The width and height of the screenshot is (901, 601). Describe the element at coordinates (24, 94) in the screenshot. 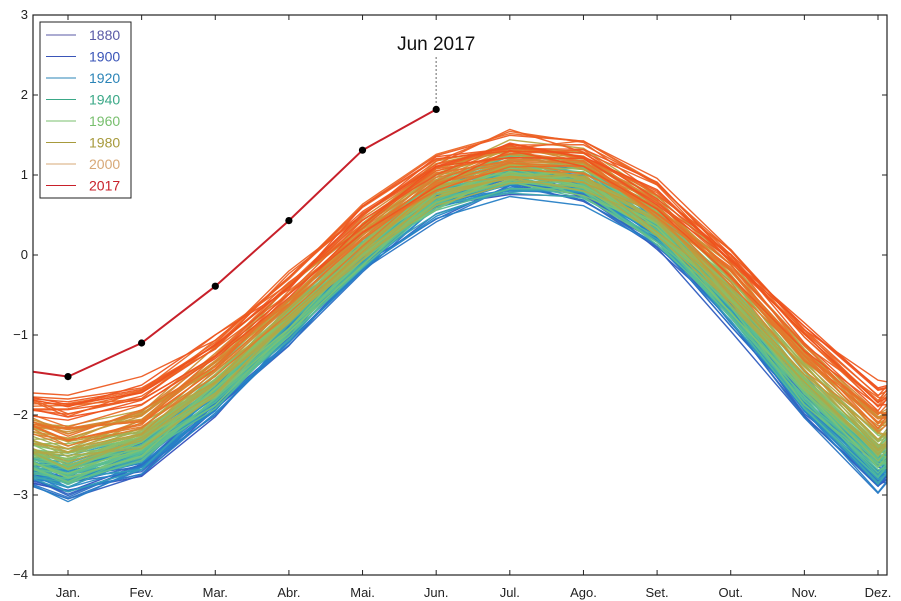

I see `y-tick-label: 2` at that location.